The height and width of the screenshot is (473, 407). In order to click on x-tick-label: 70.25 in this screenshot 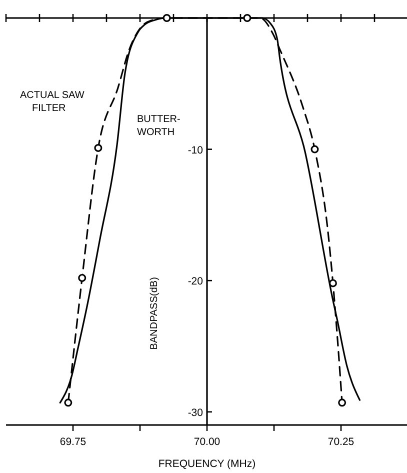, I will do `click(341, 442)`.